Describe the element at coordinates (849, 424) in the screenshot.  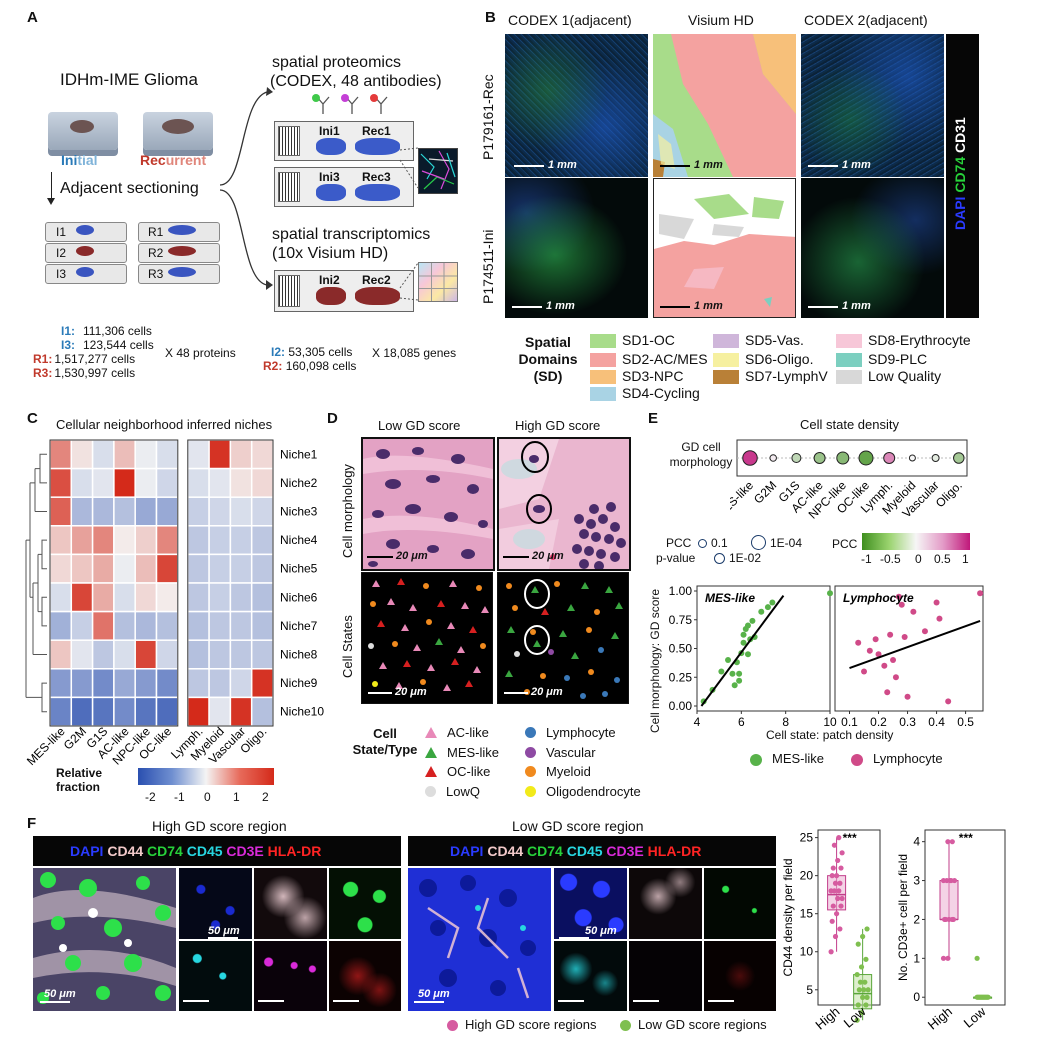
I see `e-title: Cell state density` at that location.